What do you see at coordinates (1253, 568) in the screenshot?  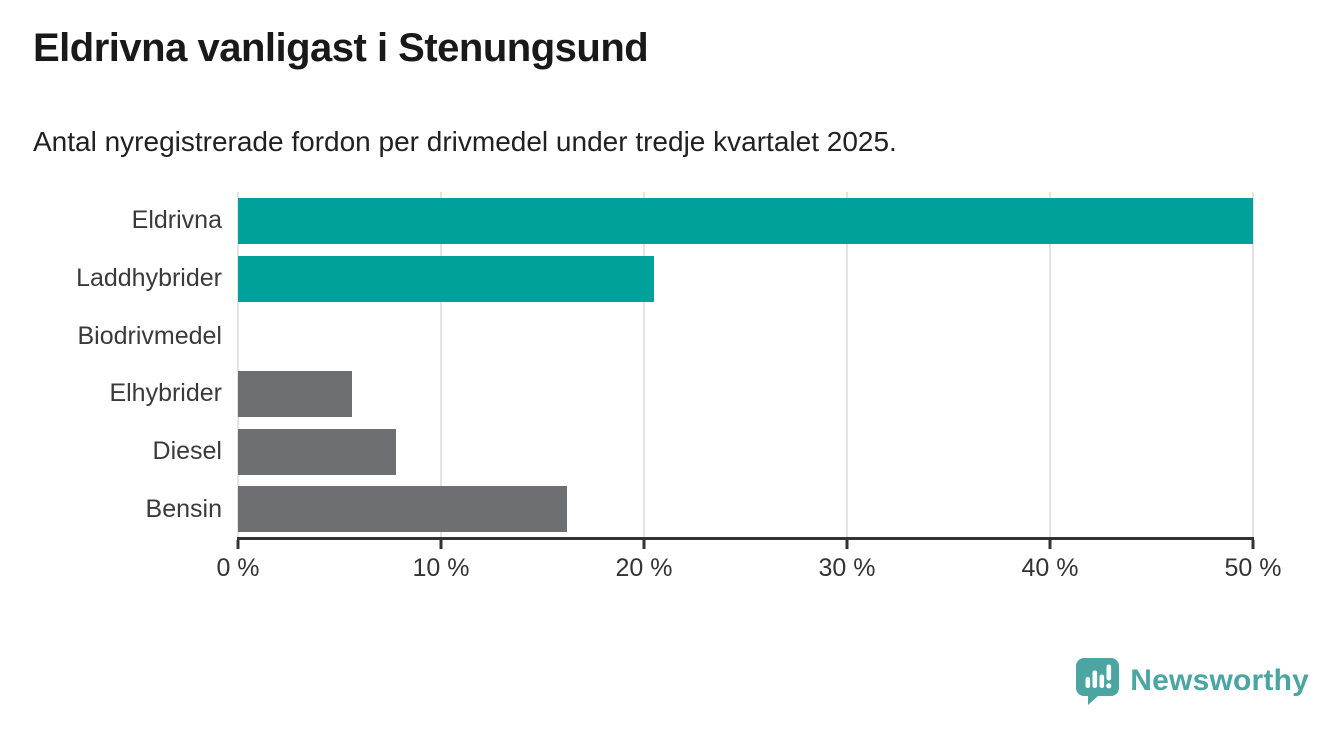 I see `axis-tick-label: 50 %` at bounding box center [1253, 568].